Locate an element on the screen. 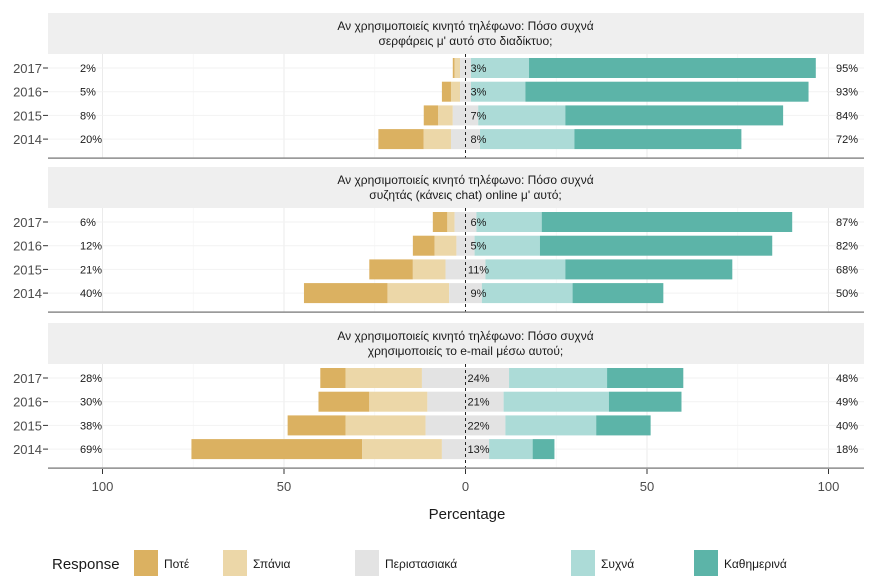  right-percent-label: 84% is located at coordinates (847, 116).